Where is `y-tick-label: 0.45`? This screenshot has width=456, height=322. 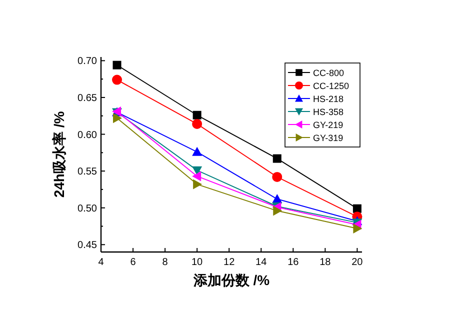 y-tick-label: 0.45 is located at coordinates (88, 246).